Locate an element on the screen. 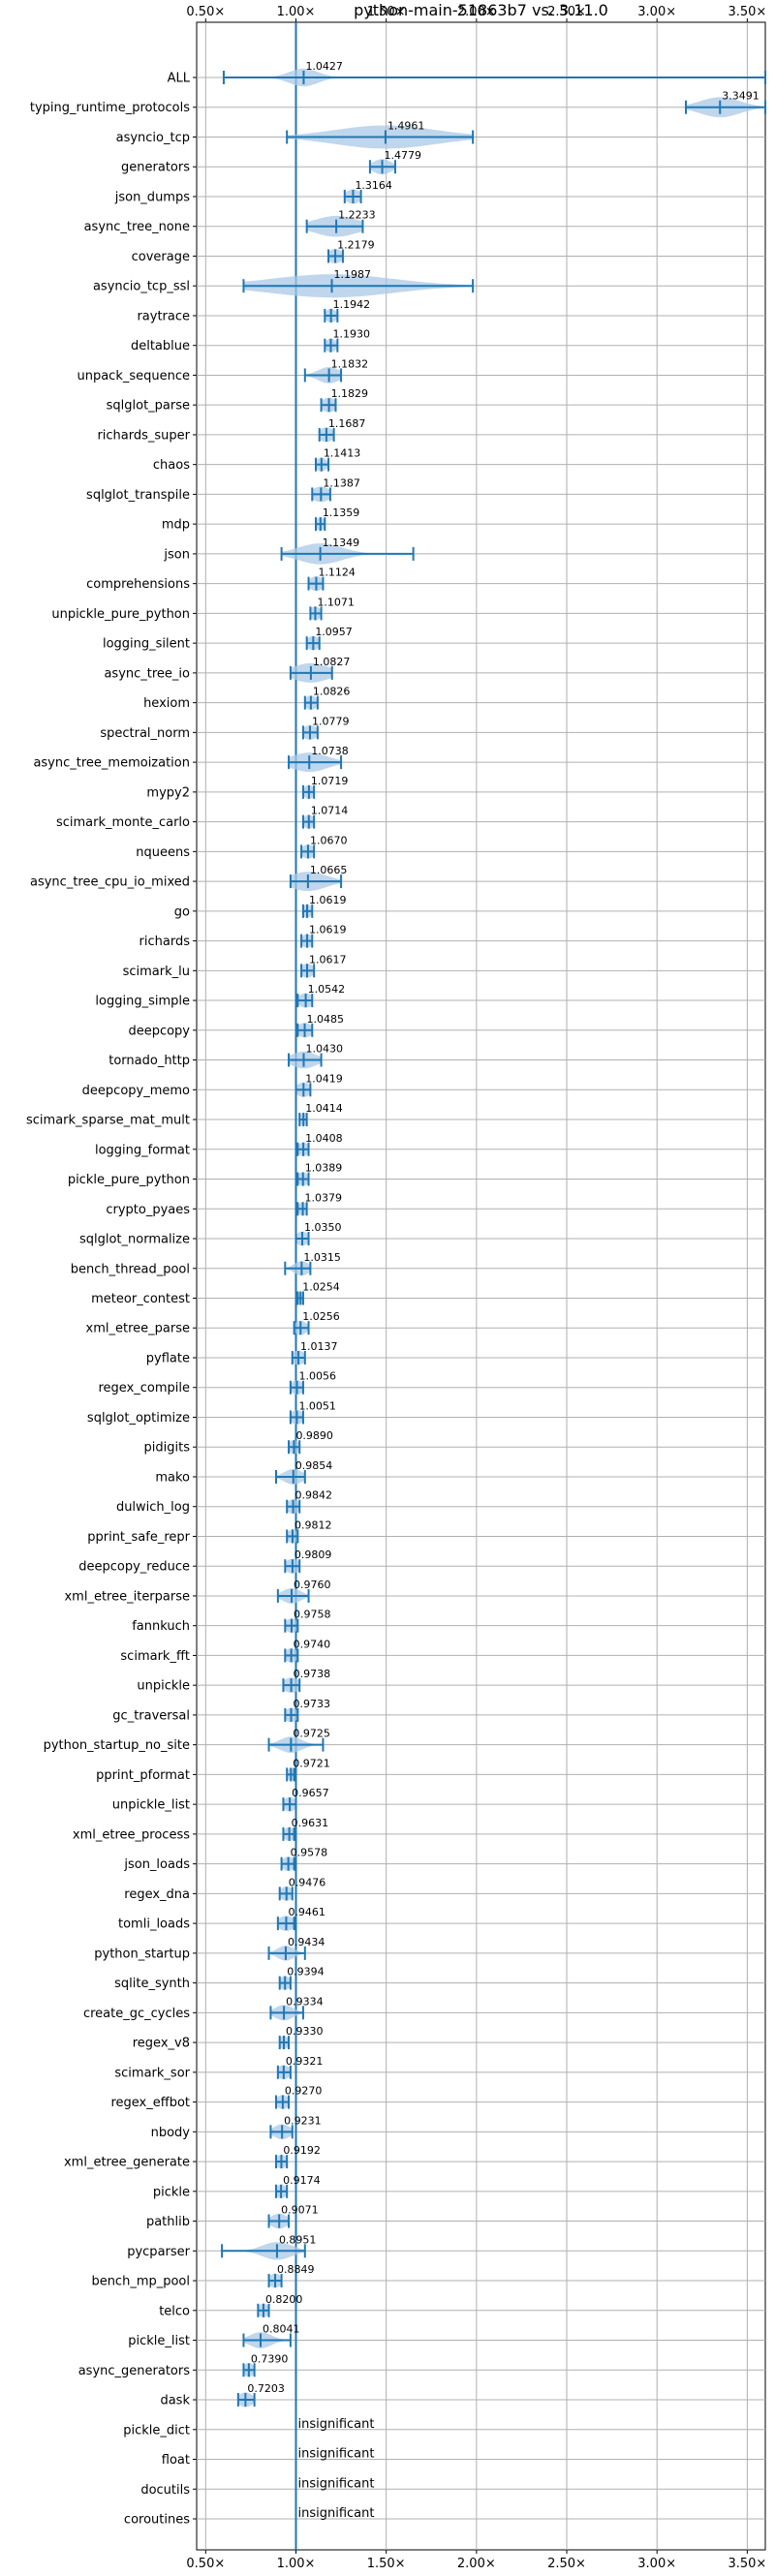 The width and height of the screenshot is (775, 2576). benchmark-mark: 0.9174 is located at coordinates (297, 2186).